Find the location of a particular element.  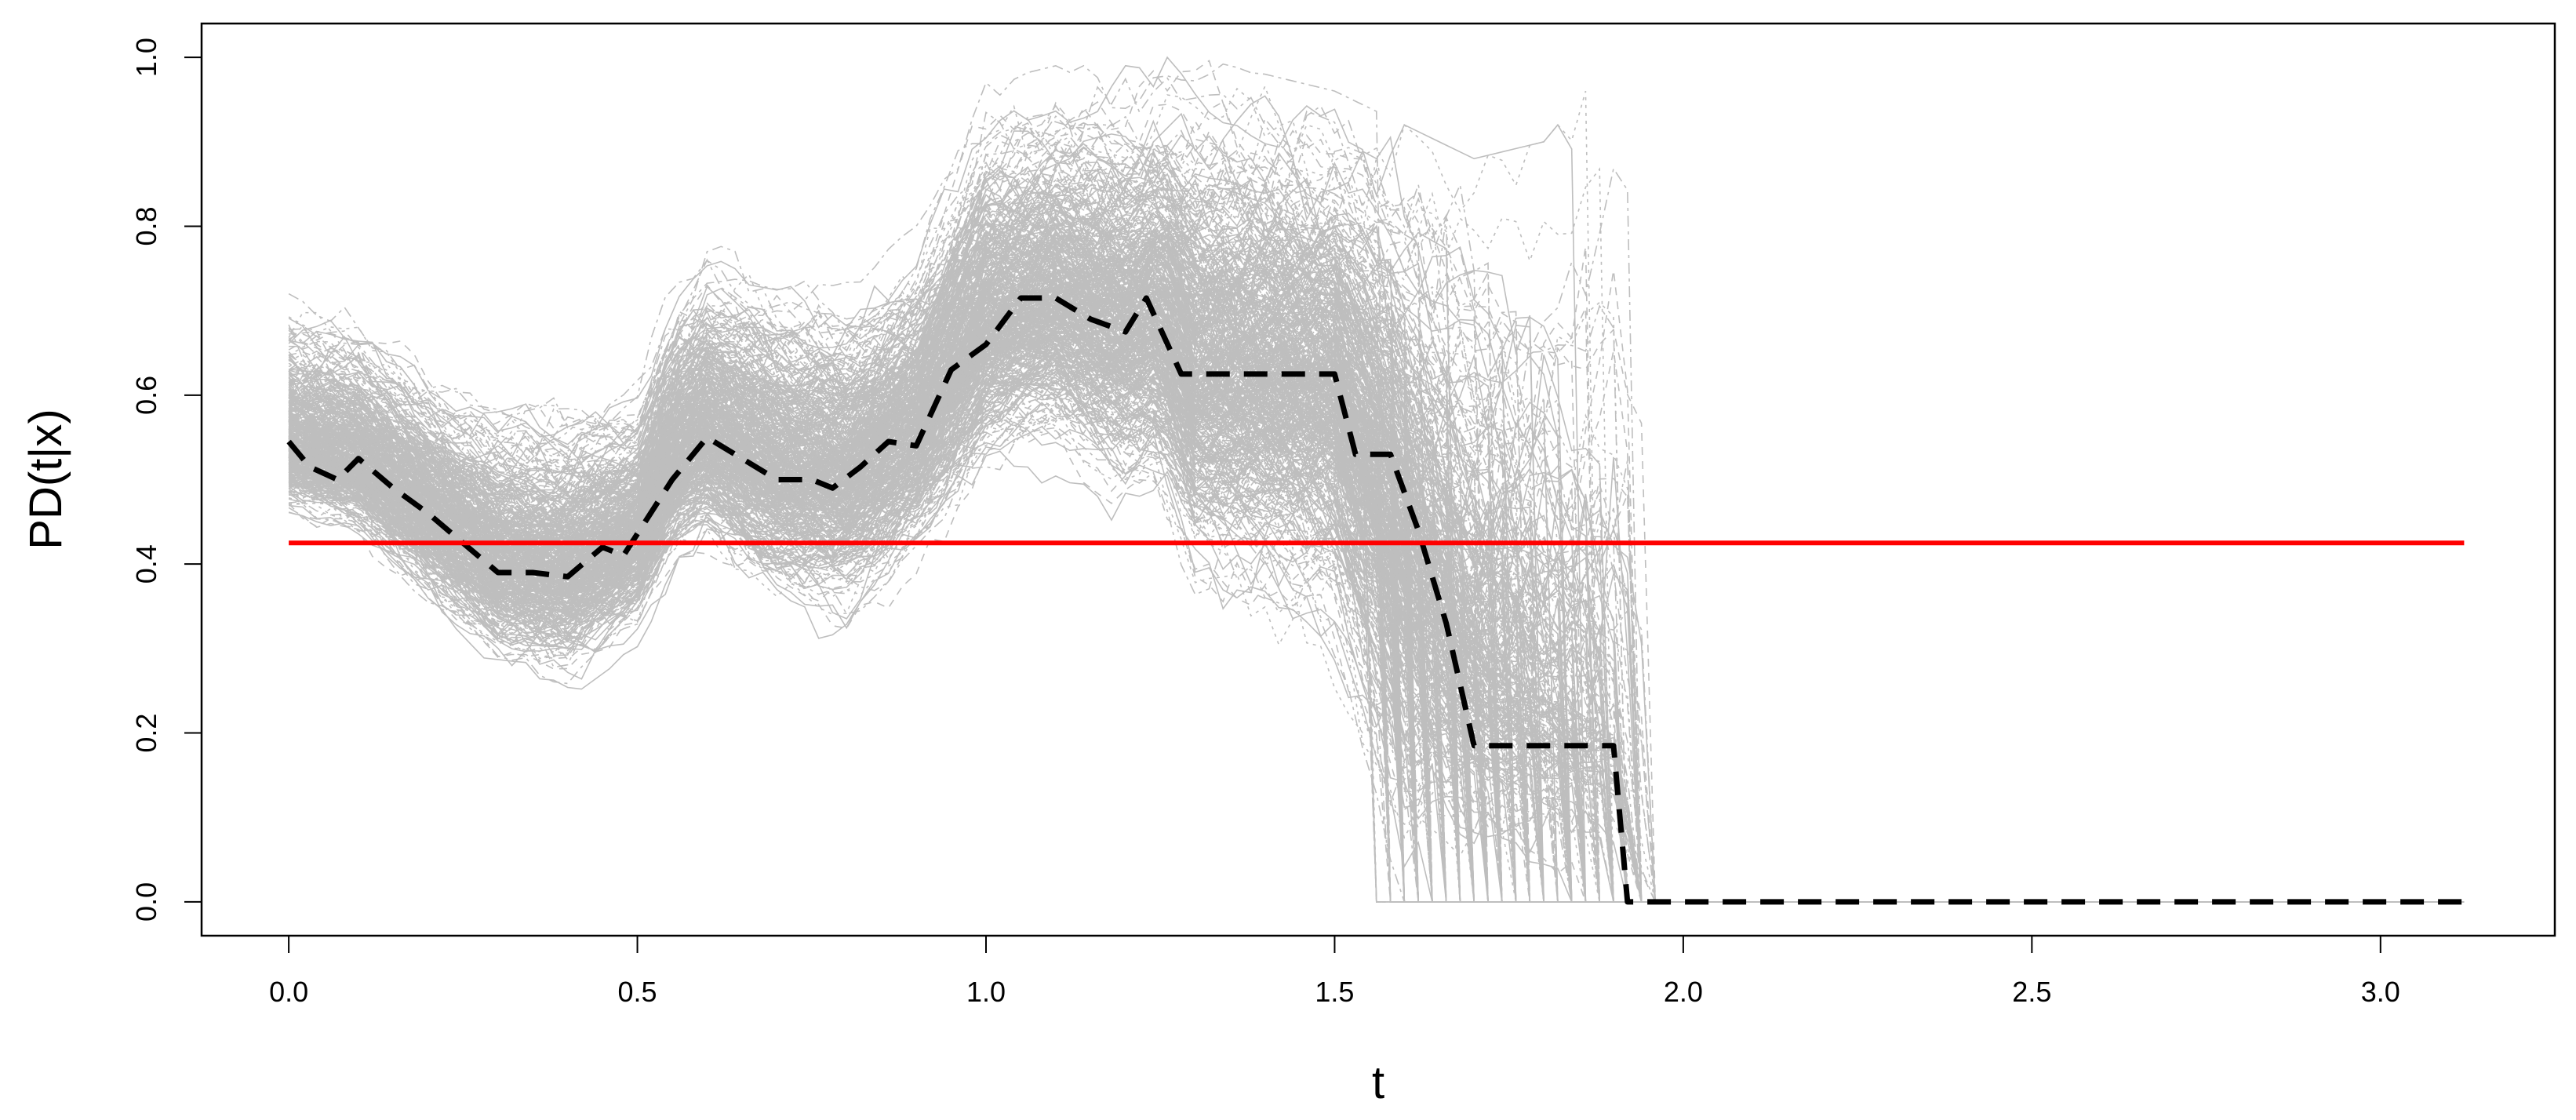

y-tick-label: 0.2 is located at coordinates (146, 733).